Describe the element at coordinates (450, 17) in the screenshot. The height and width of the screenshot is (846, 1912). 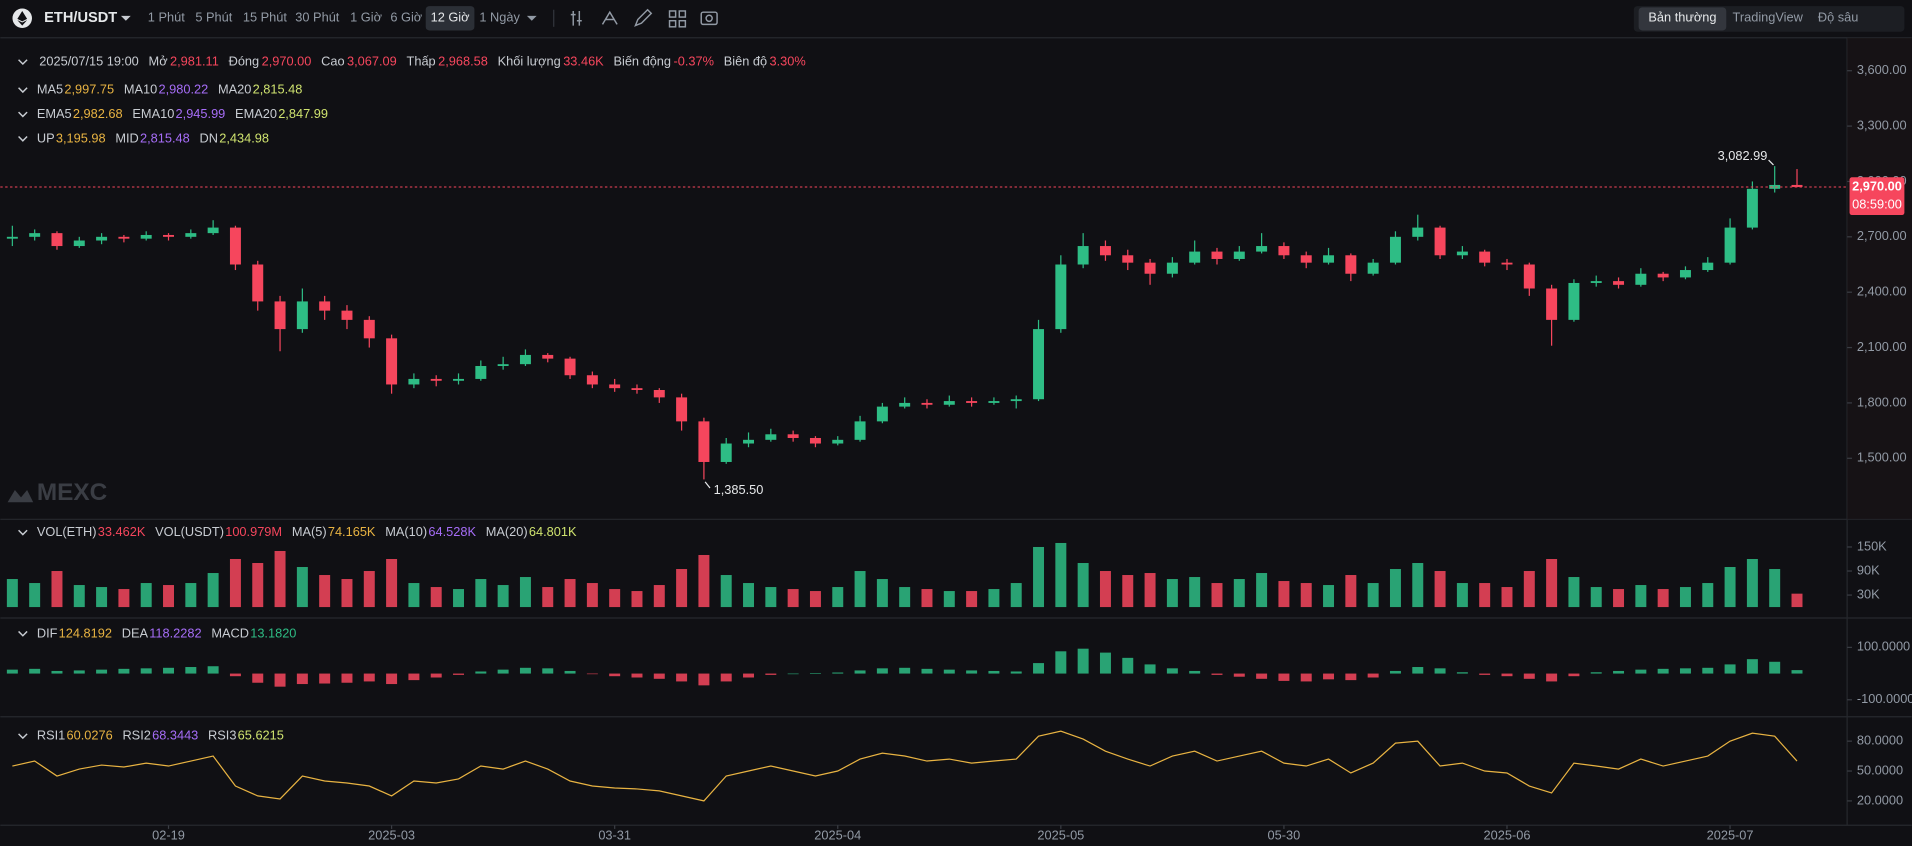
I see `interval: 12 Giờ` at that location.